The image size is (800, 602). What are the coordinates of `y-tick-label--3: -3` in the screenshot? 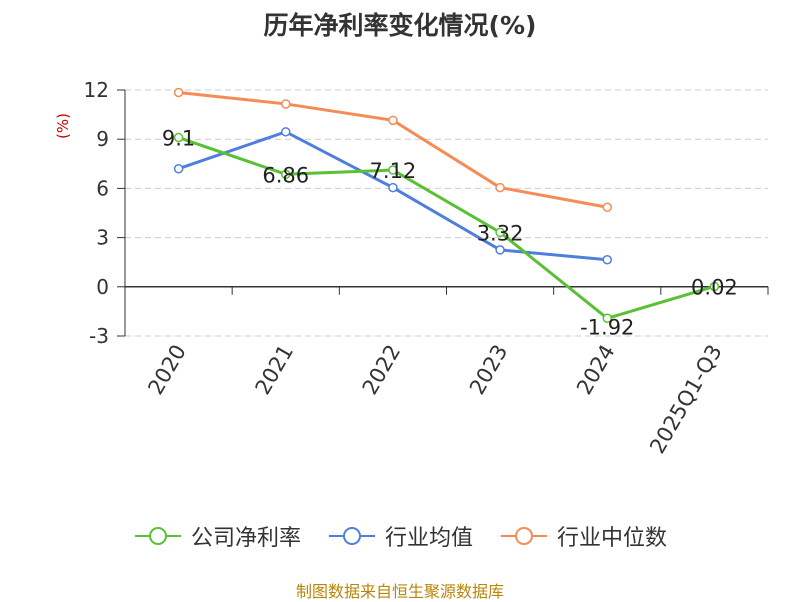 It's located at (99, 336).